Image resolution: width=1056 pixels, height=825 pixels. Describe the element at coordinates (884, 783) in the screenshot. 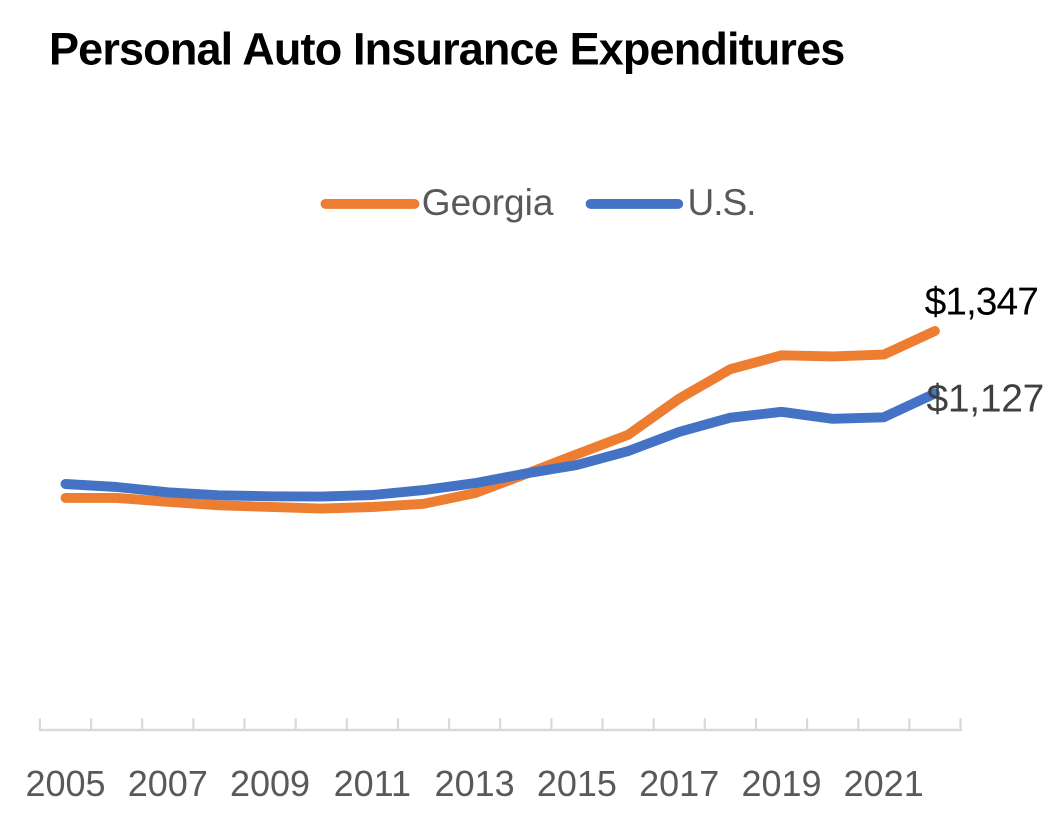

I see `svg-text: 2021` at that location.